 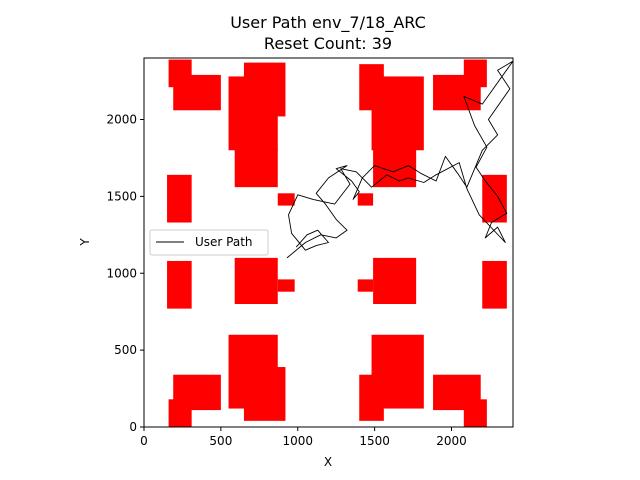 I want to click on y-tick-label: 0, so click(x=133, y=427).